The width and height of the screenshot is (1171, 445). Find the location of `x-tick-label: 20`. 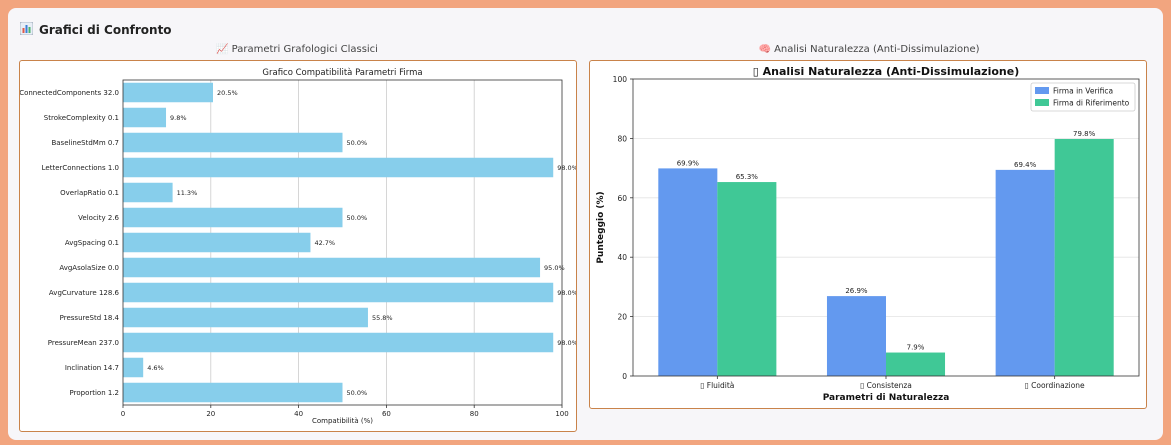

x-tick-label: 20 is located at coordinates (210, 414).